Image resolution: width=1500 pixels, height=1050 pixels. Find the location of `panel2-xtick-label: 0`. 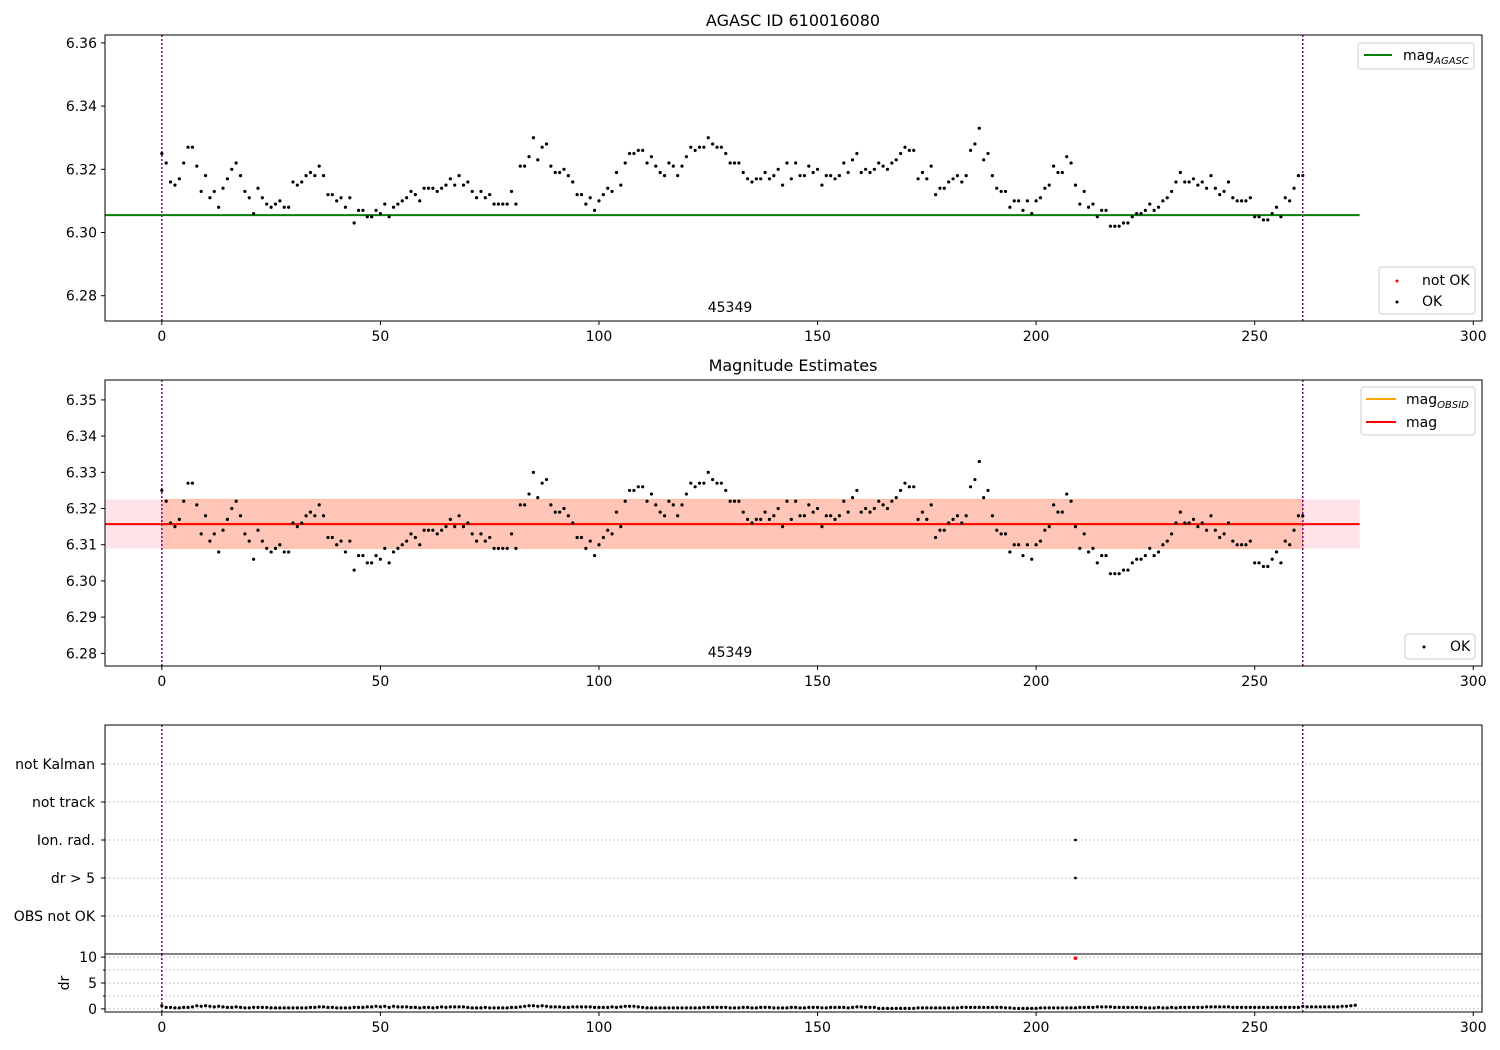

panel2-xtick-label: 0 is located at coordinates (161, 682).